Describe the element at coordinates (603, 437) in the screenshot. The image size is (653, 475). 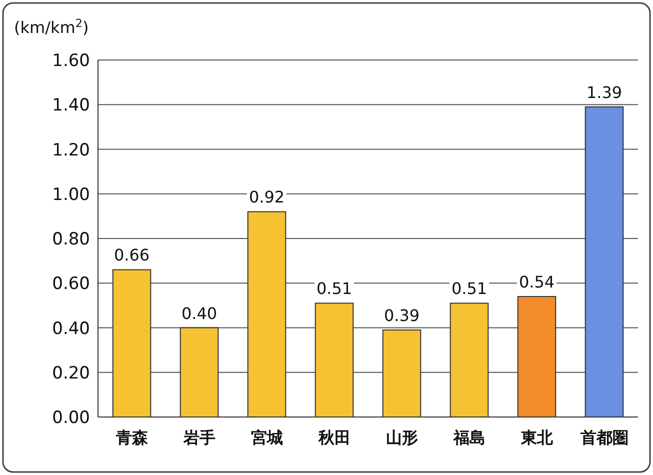
I see `x-tick-label: 首都圏` at that location.